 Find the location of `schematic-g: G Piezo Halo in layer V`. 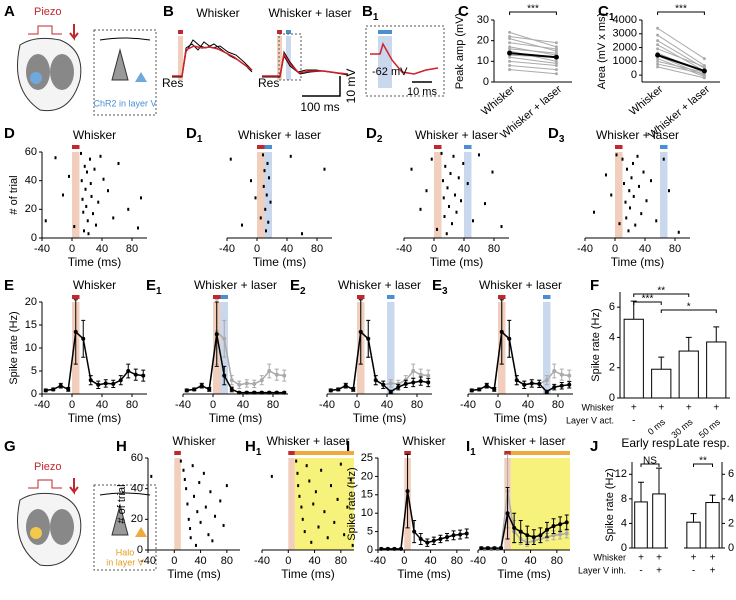

schematic-g: G Piezo Halo in layer V is located at coordinates (80, 504).